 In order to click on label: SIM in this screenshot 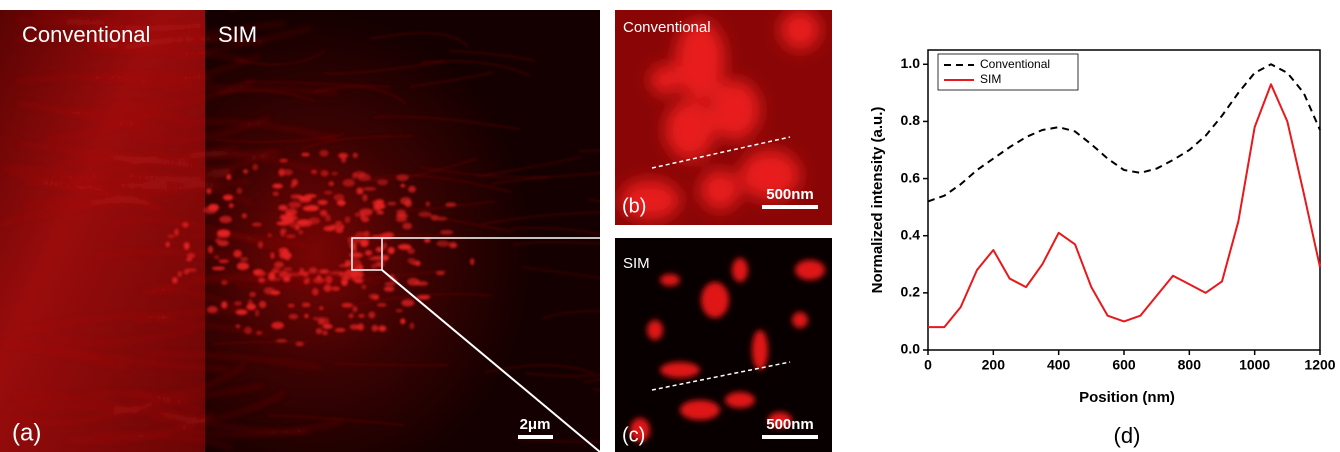, I will do `click(237, 34)`.